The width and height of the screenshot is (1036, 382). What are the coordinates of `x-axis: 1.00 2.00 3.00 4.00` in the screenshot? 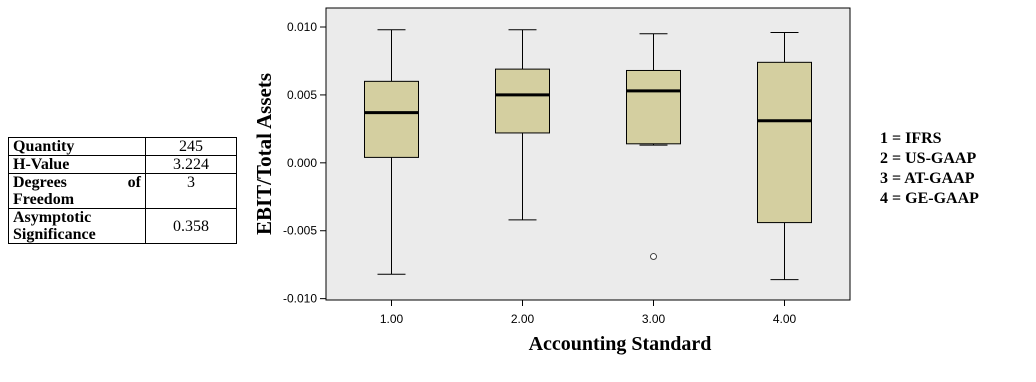 It's located at (588, 313).